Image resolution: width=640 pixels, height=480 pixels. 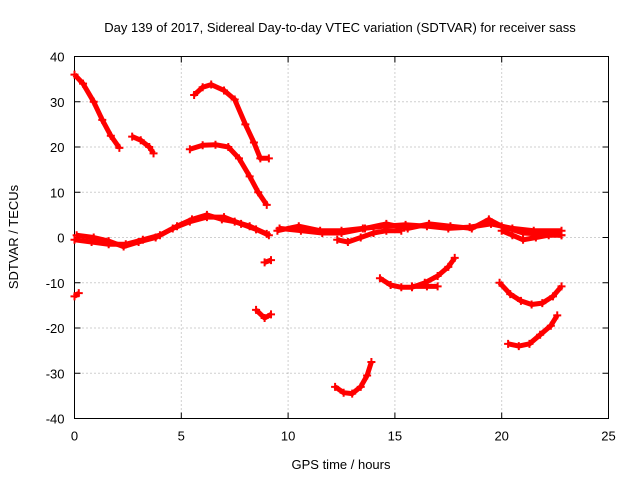 What do you see at coordinates (55, 283) in the screenshot?
I see `y-tick-label: -10` at bounding box center [55, 283].